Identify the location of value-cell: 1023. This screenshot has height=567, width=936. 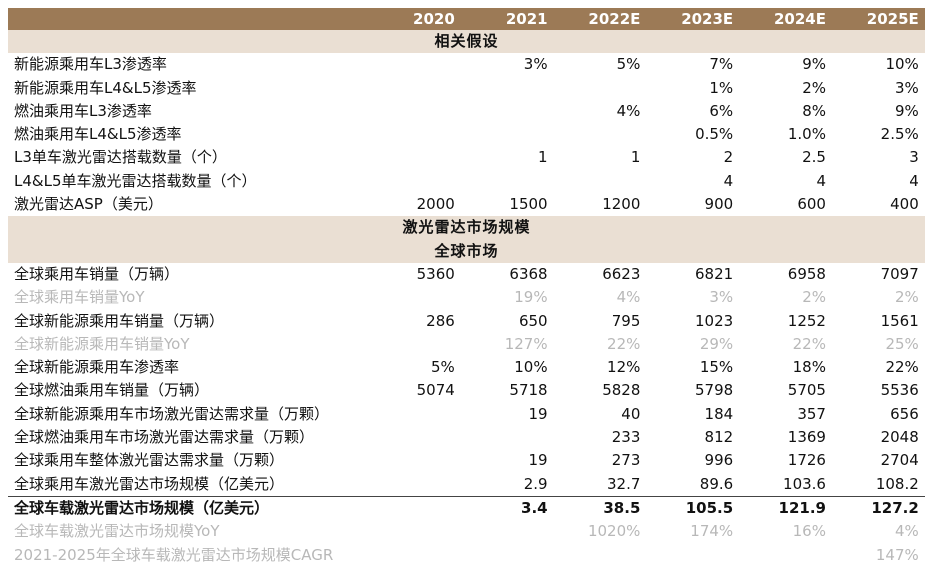
(714, 320).